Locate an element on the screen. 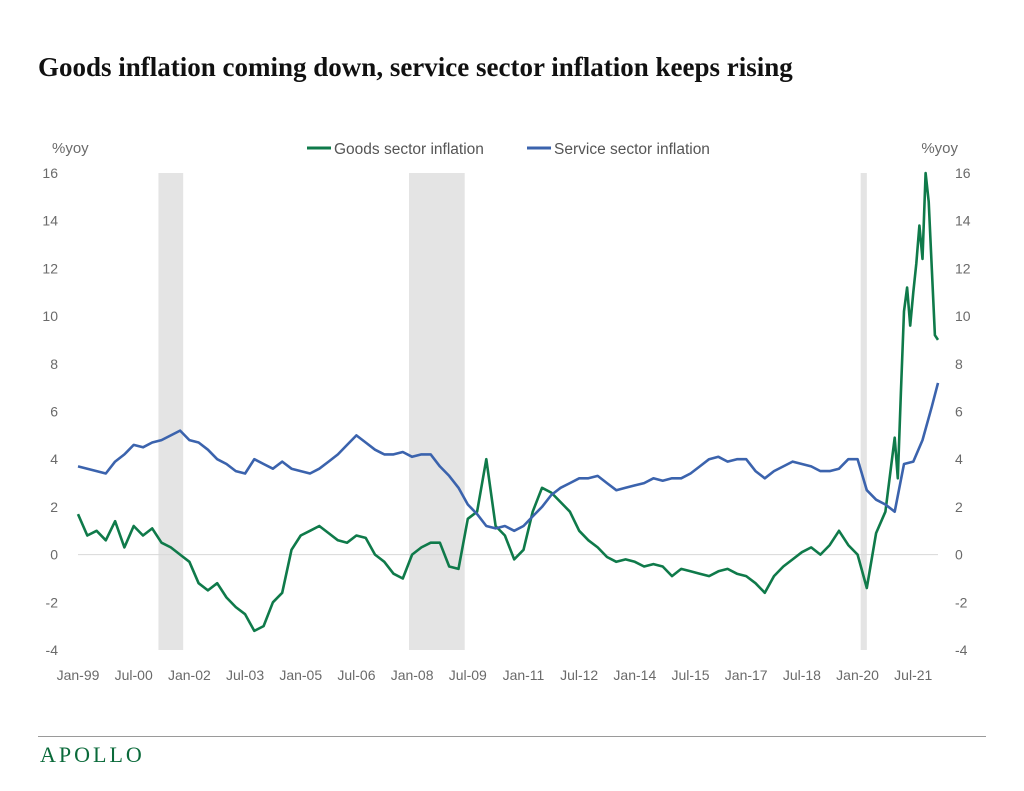 This screenshot has height=791, width=1024. apollo-logo: APOLLO is located at coordinates (92, 754).